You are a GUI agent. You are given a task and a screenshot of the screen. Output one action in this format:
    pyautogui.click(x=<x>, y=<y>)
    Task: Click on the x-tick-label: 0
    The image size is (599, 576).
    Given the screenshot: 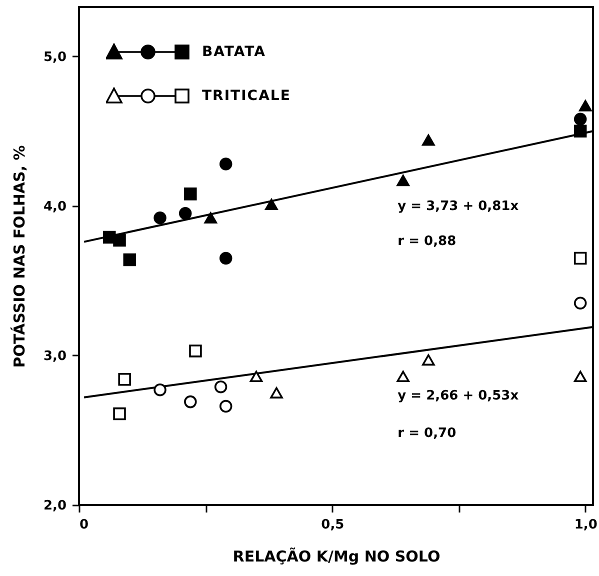 What is the action you would take?
    pyautogui.click(x=84, y=525)
    